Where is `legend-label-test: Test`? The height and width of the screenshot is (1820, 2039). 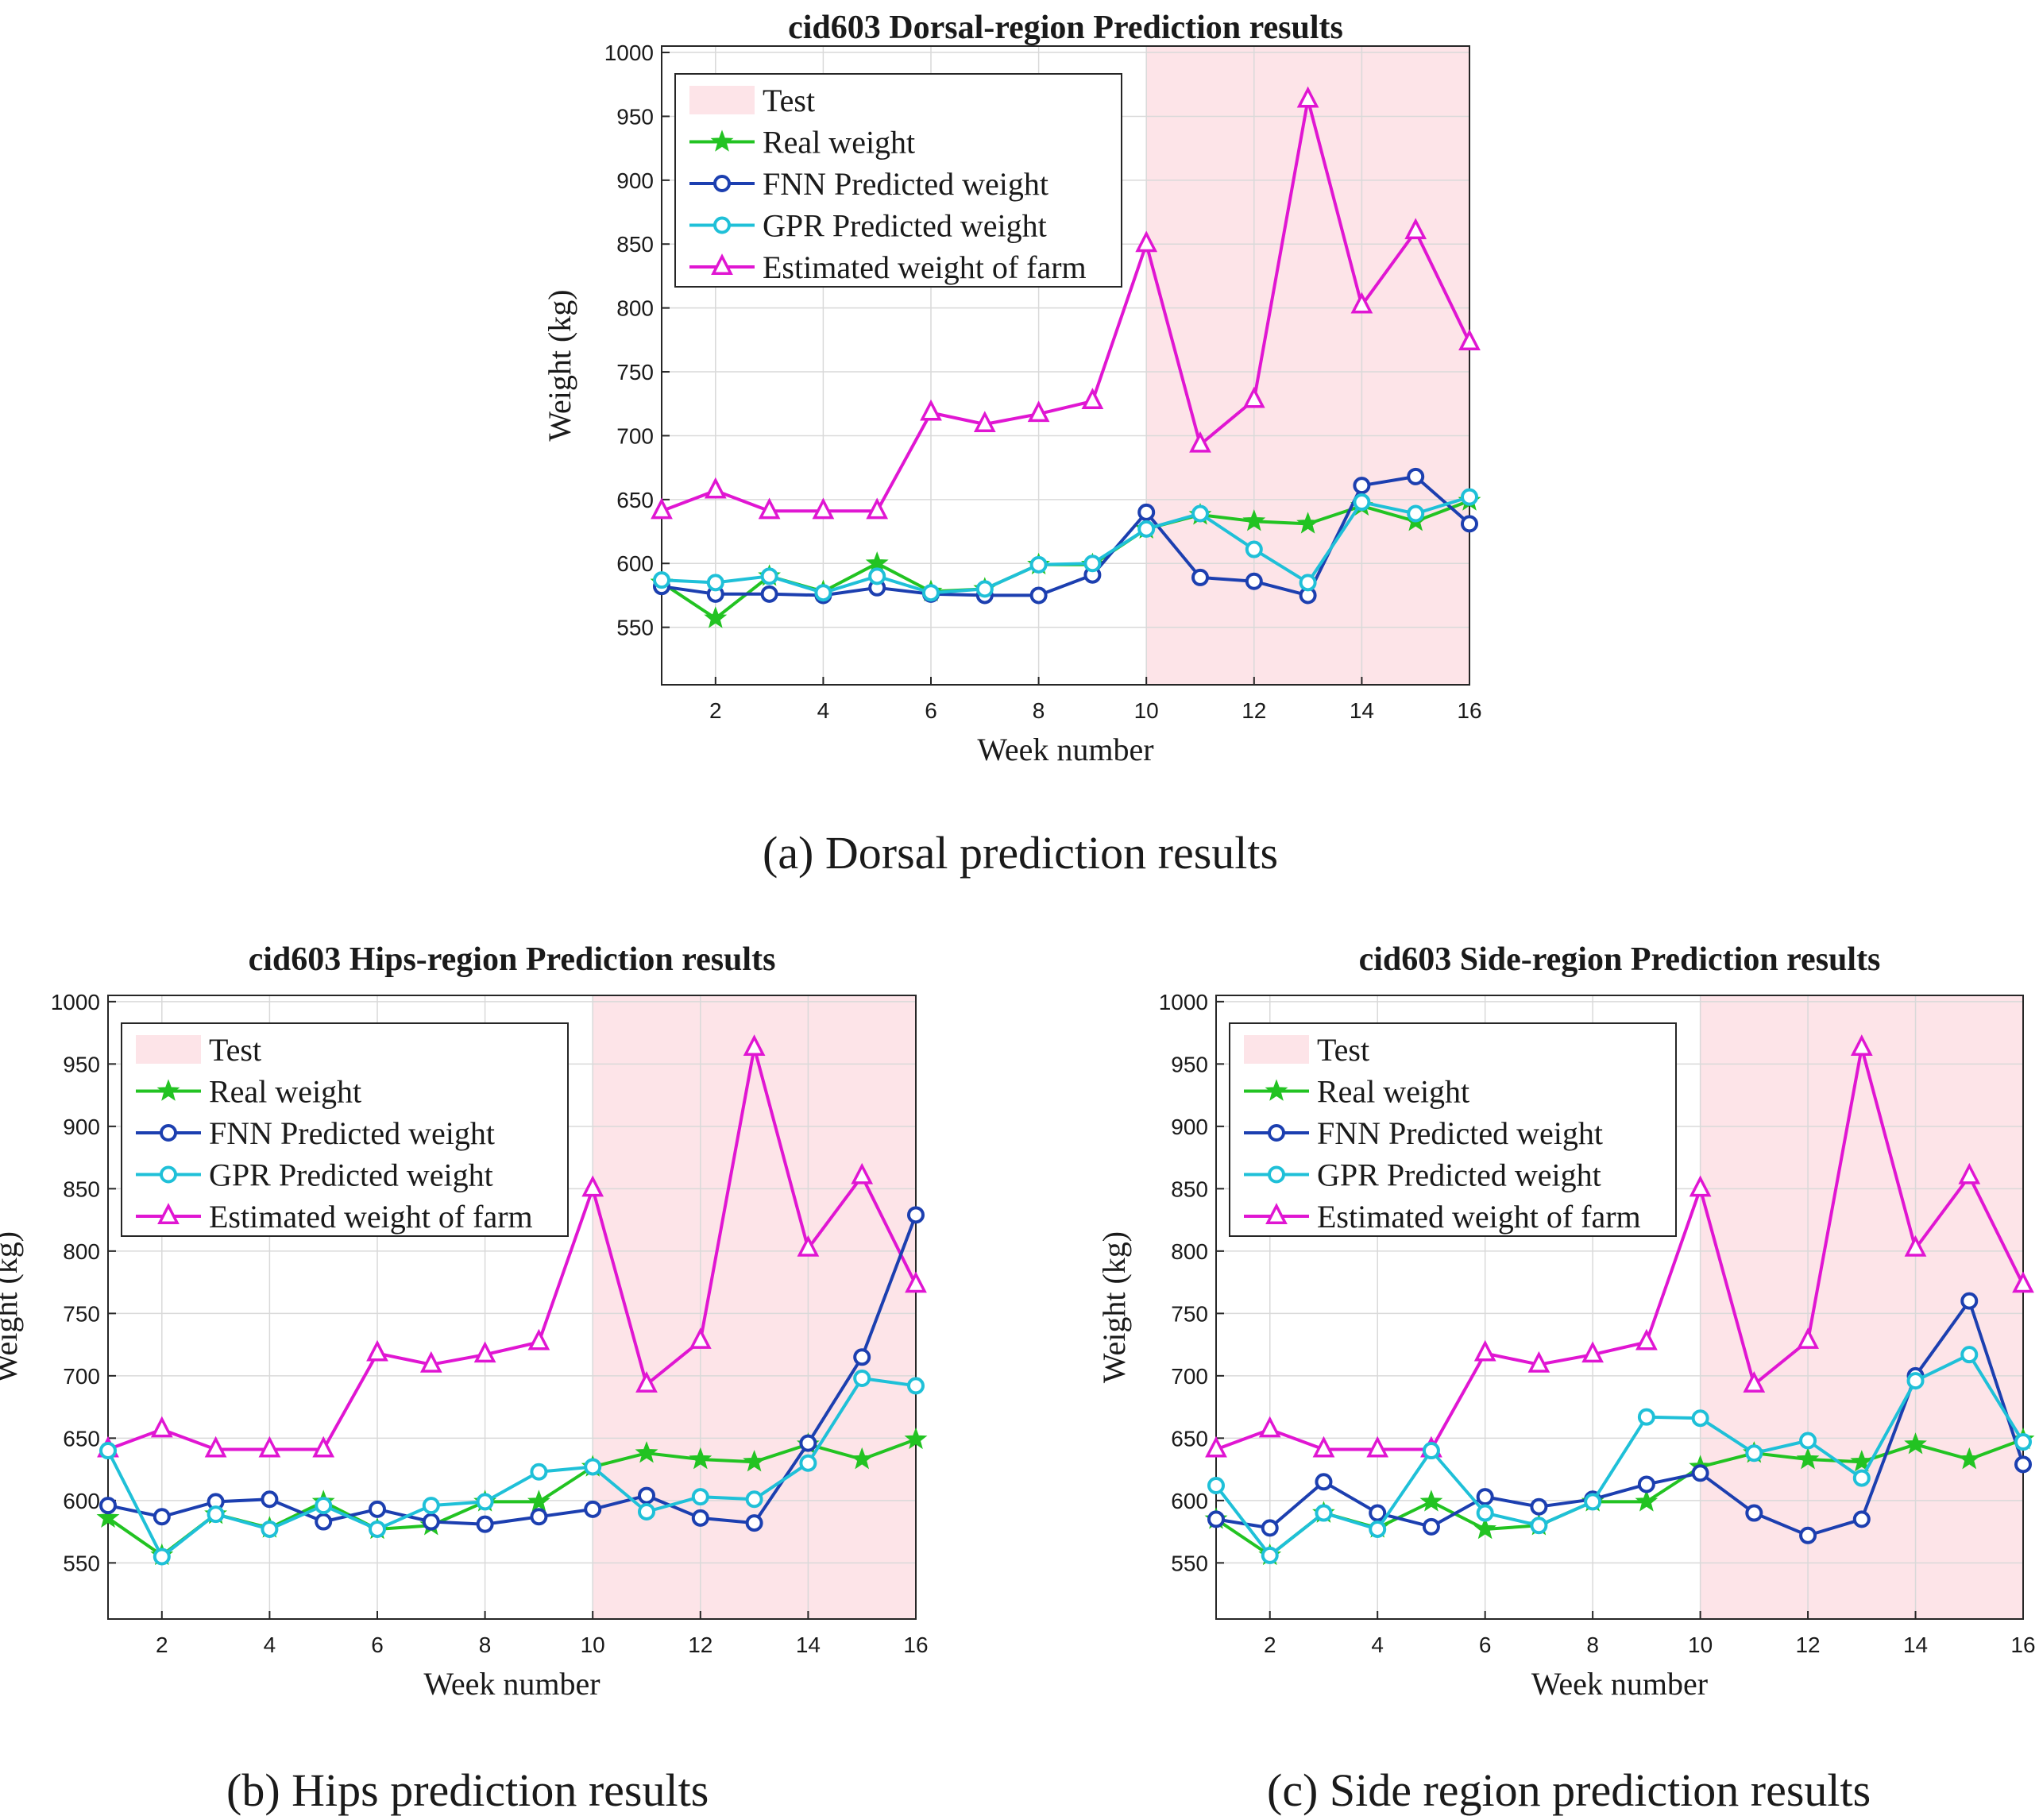
legend-label-test: Test is located at coordinates (789, 100).